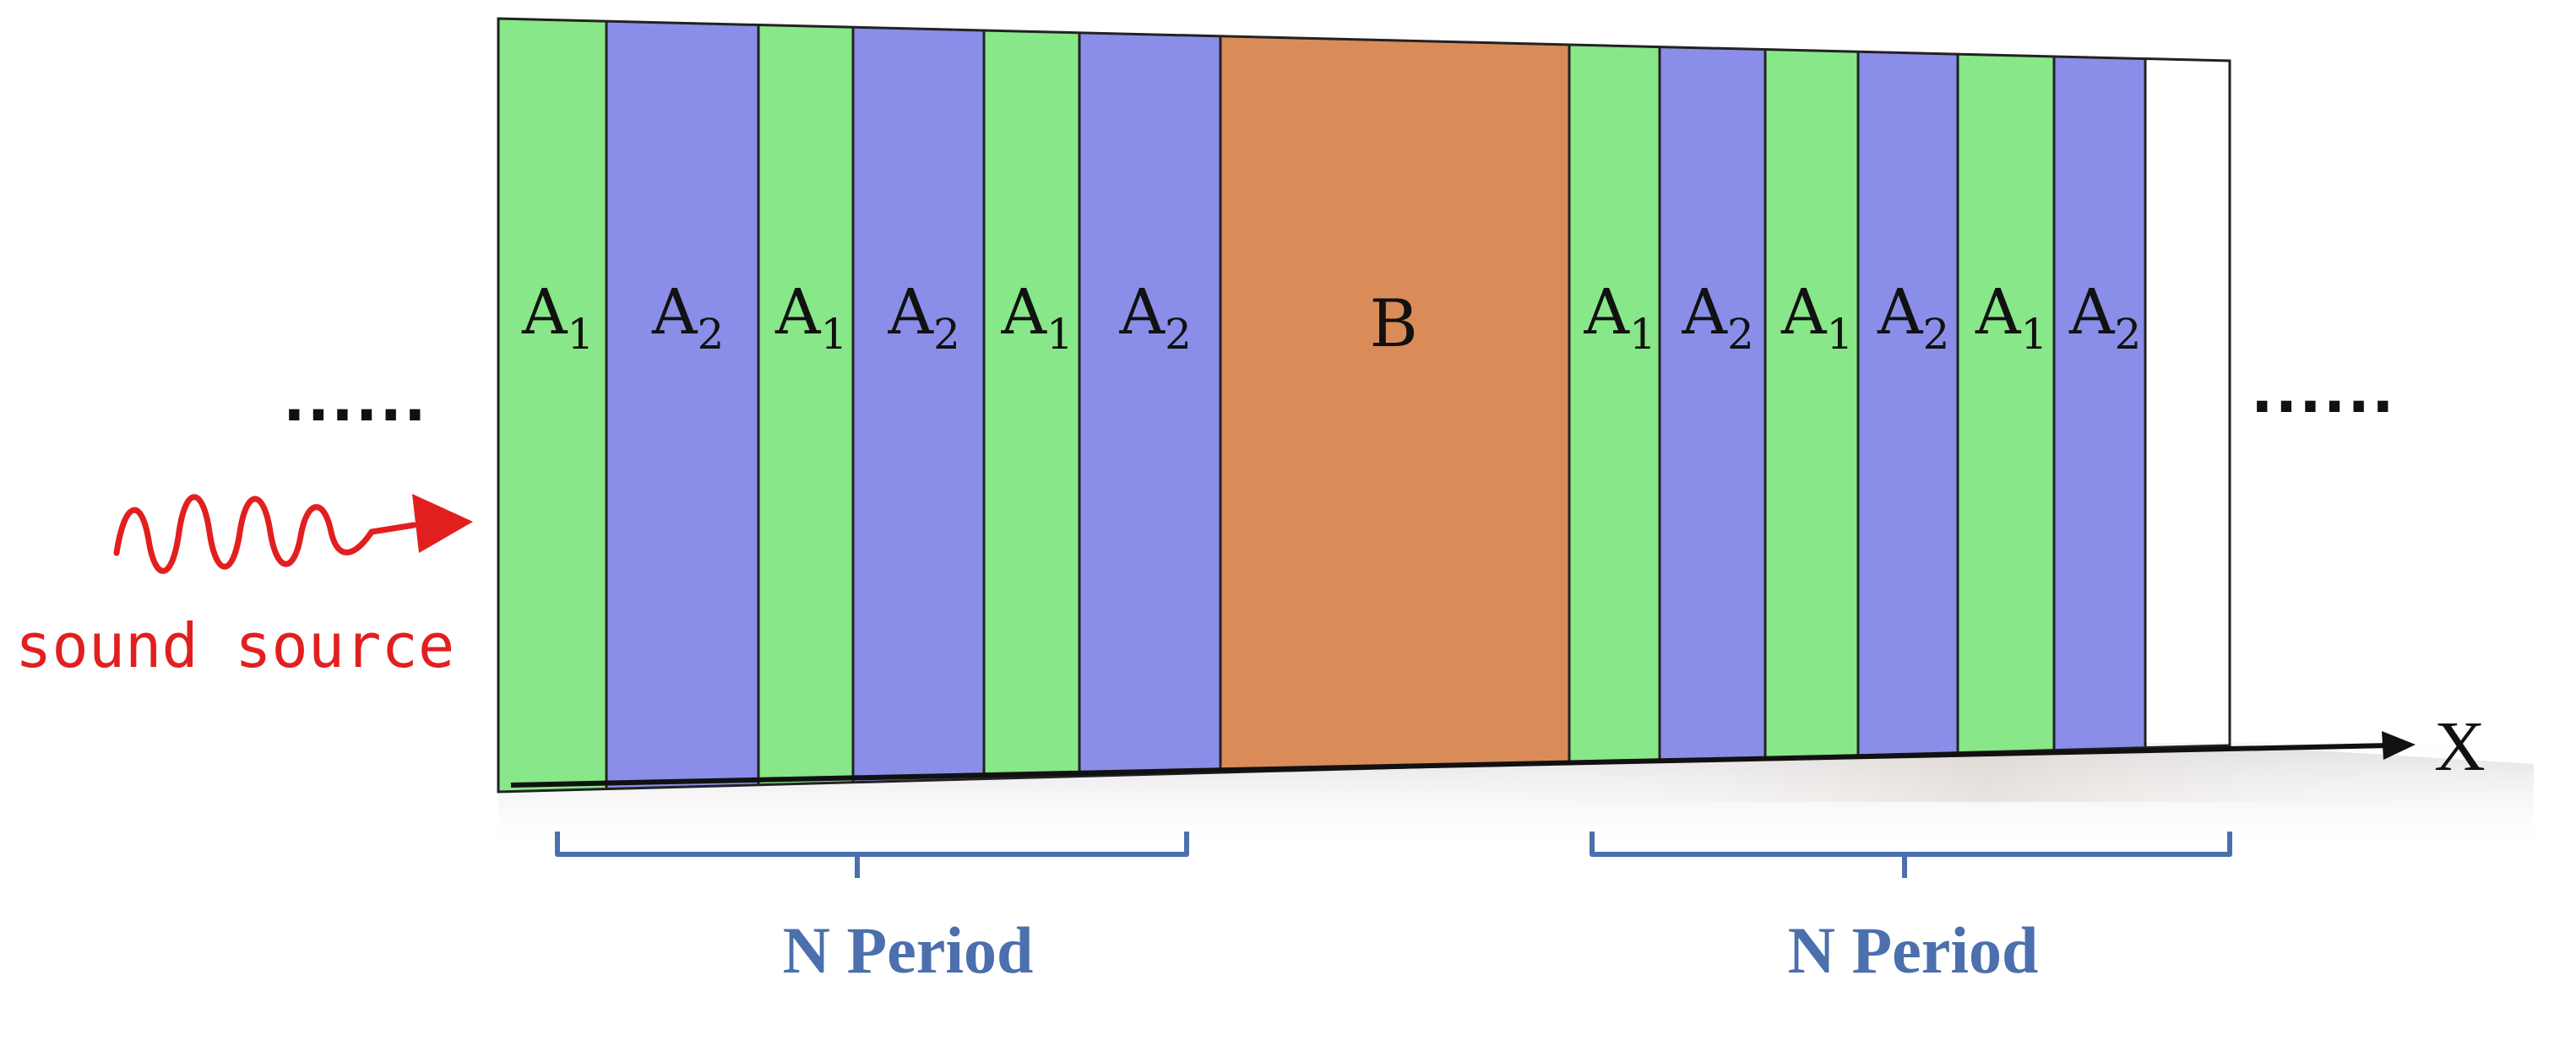  I want to click on left-period-label: N Period, so click(908, 950).